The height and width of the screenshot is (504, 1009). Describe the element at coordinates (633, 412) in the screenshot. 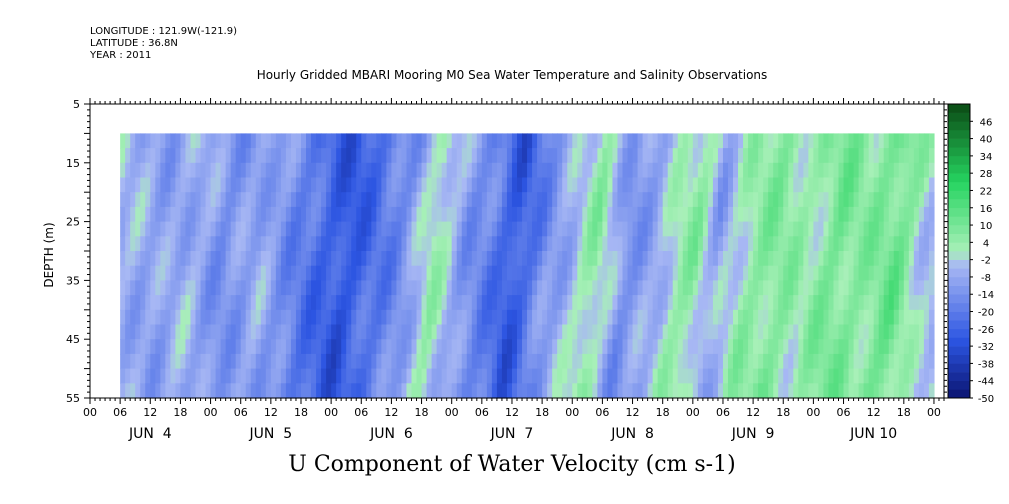

I see `x-tick-label: 12` at that location.